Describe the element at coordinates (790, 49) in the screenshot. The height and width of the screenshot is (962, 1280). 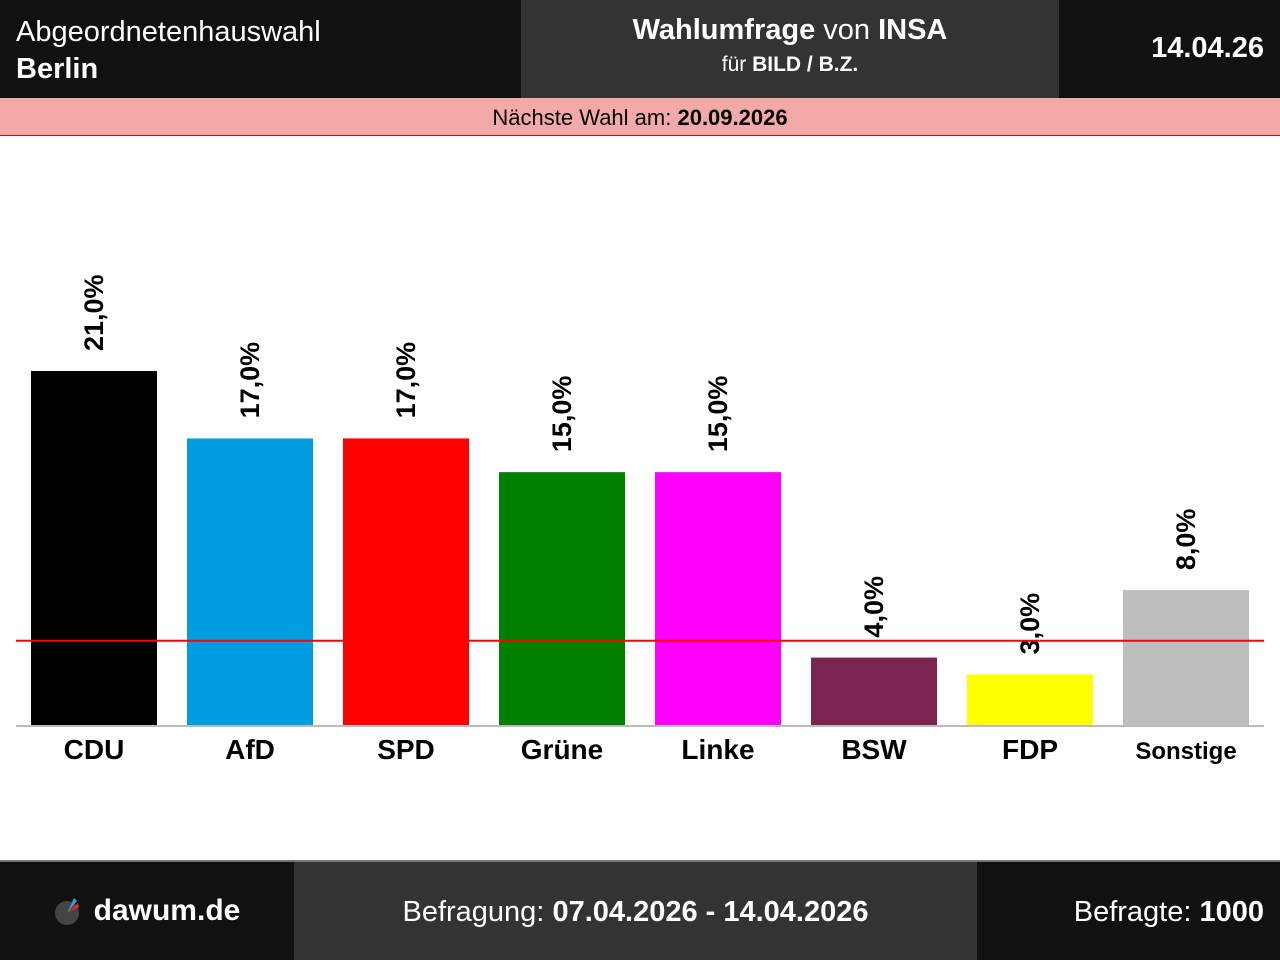
I see `header-poll: Wahlumfrage von INSA für BILD / B.Z.` at that location.